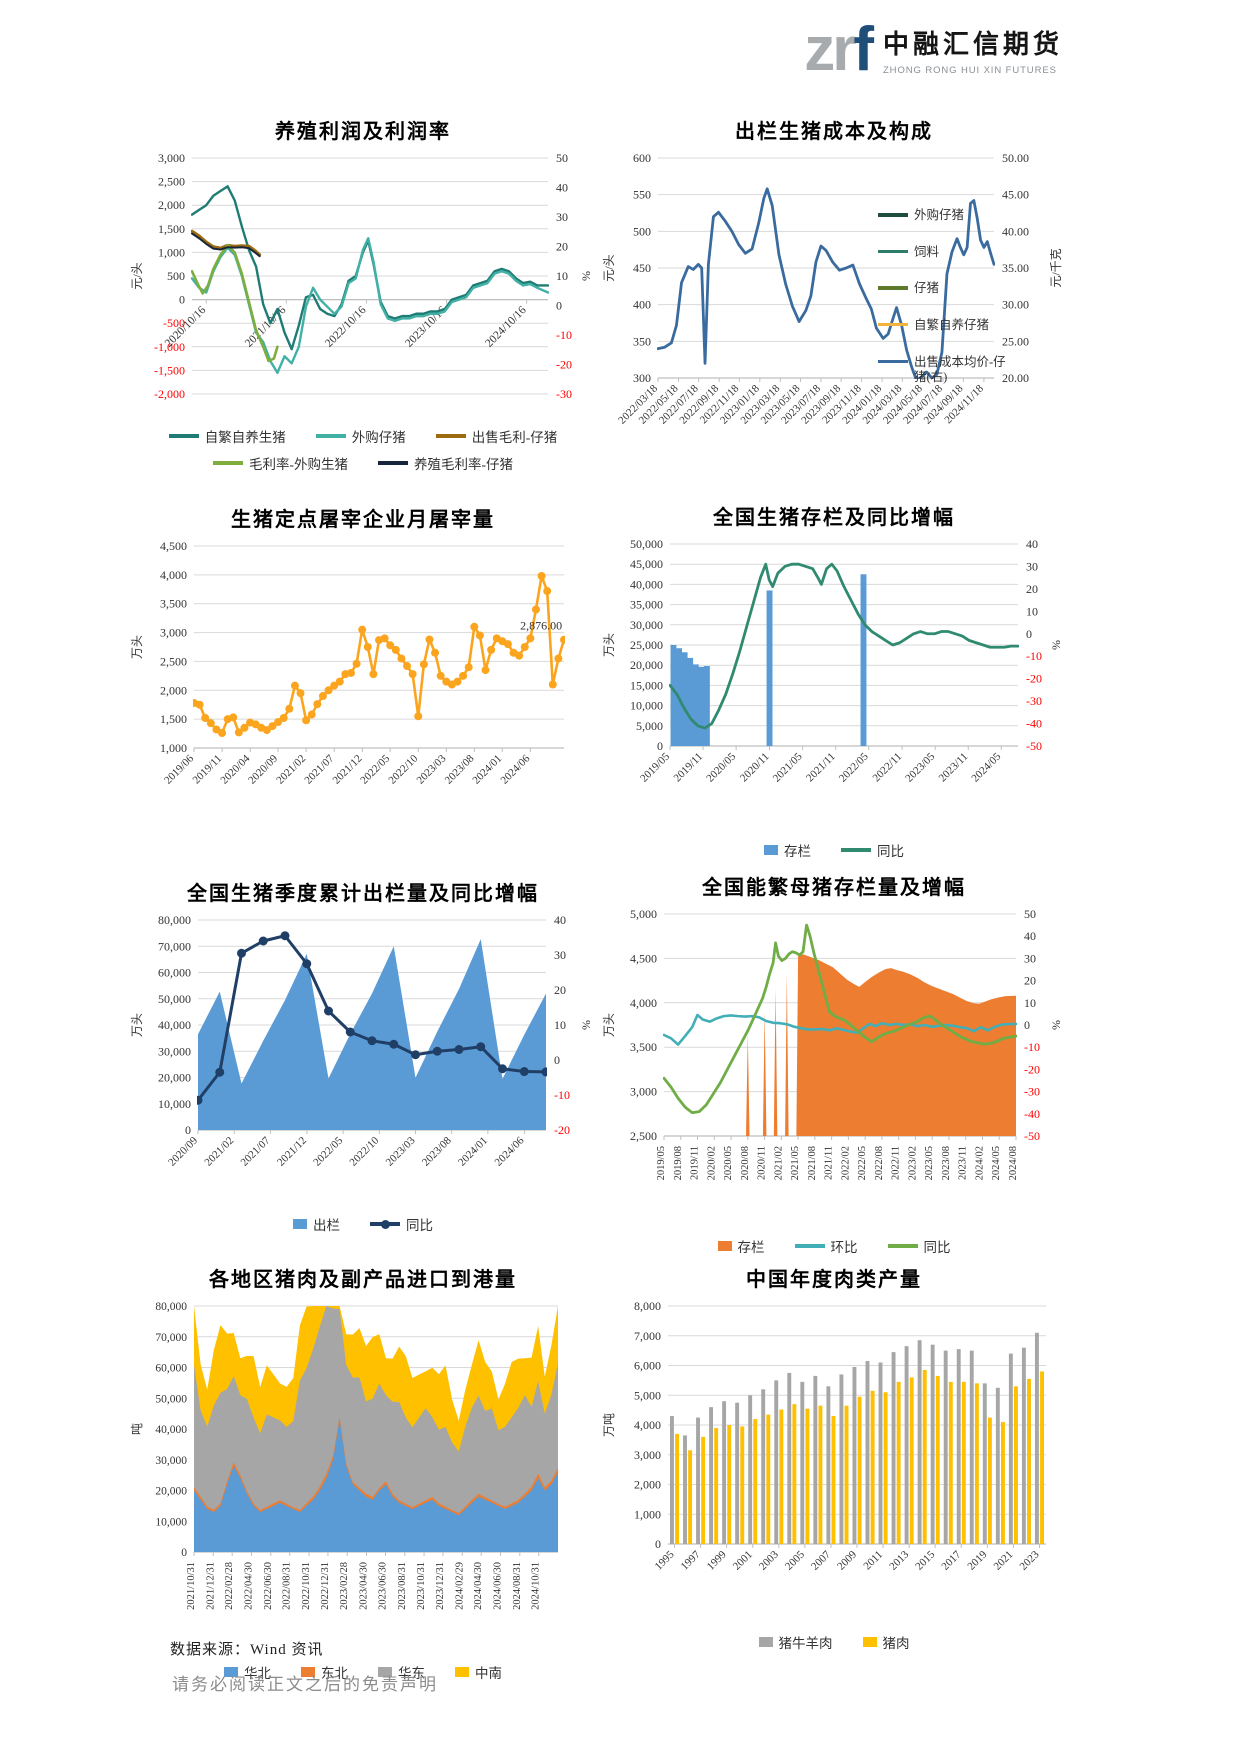 This screenshot has width=1241, height=1755. What do you see at coordinates (325, 1586) in the screenshot?
I see `svg-text: 2022/12/31` at bounding box center [325, 1586].